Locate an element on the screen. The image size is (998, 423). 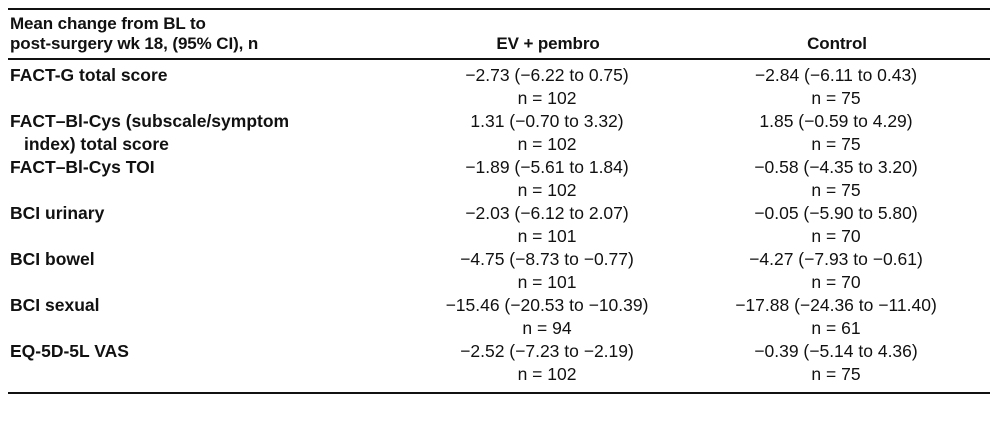
row-label: BCI sexual is located at coordinates (210, 317).